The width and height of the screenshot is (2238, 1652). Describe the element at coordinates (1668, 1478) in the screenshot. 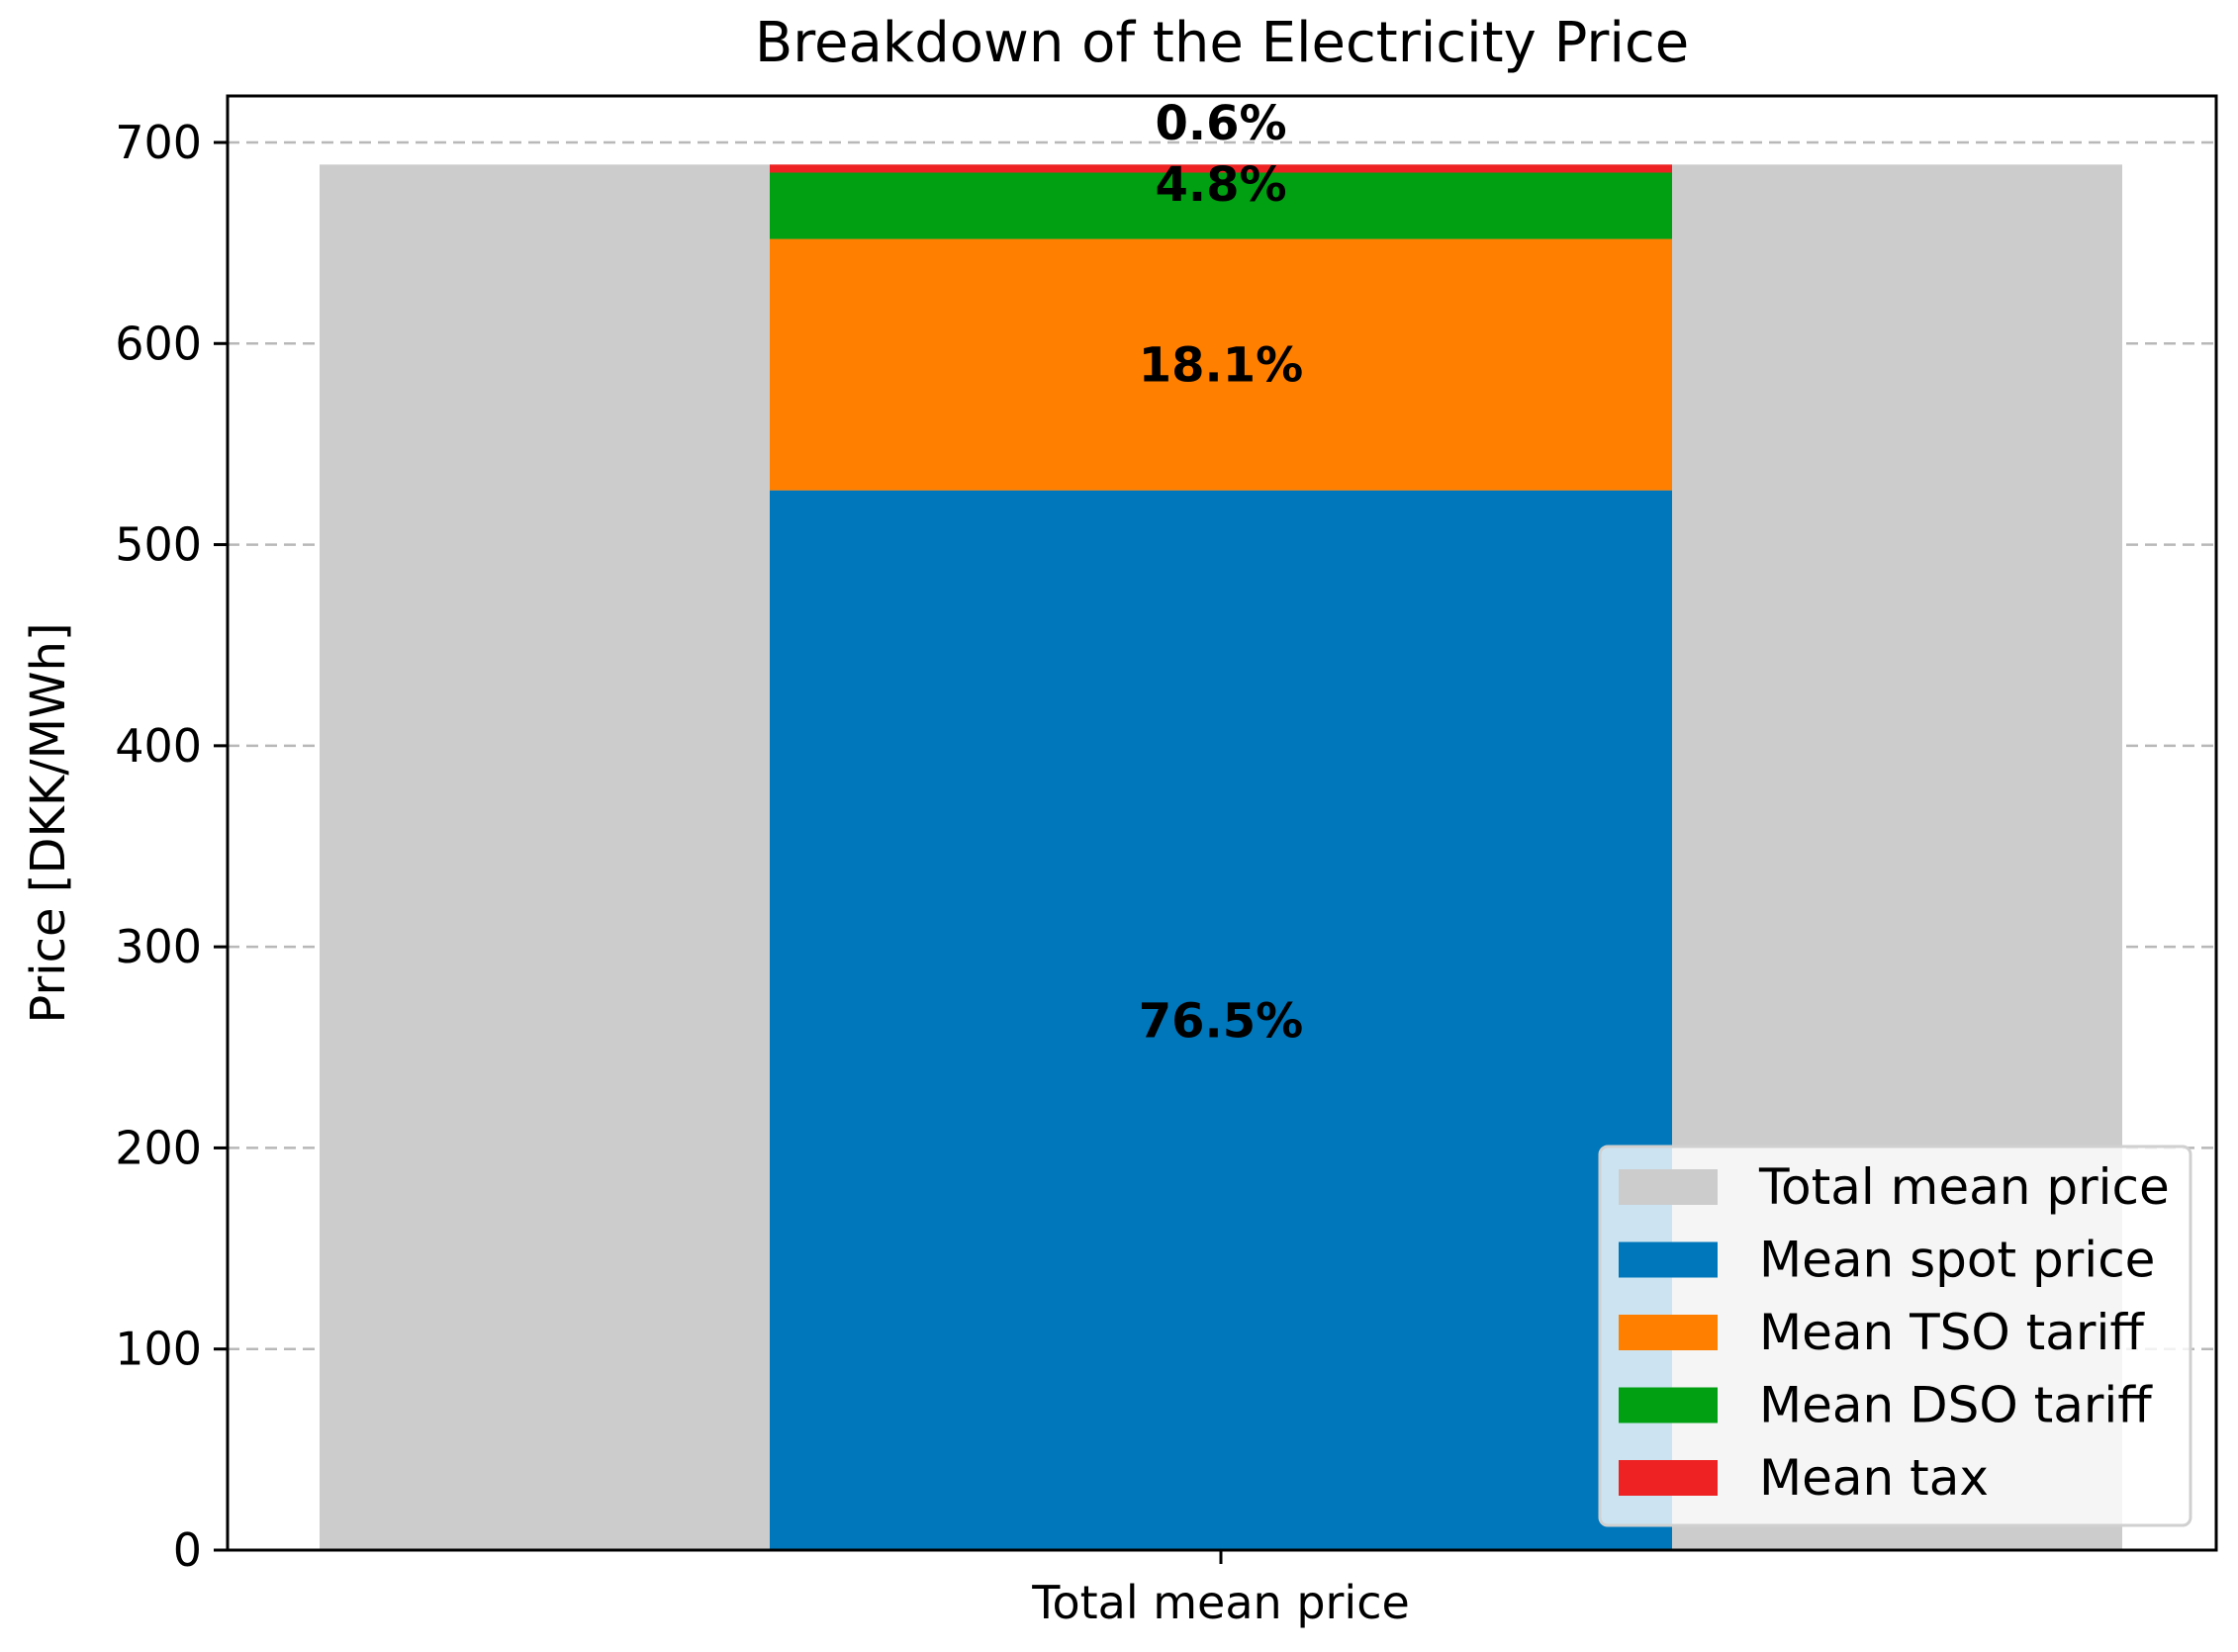

I see `legend-swatch-mean-tax` at that location.